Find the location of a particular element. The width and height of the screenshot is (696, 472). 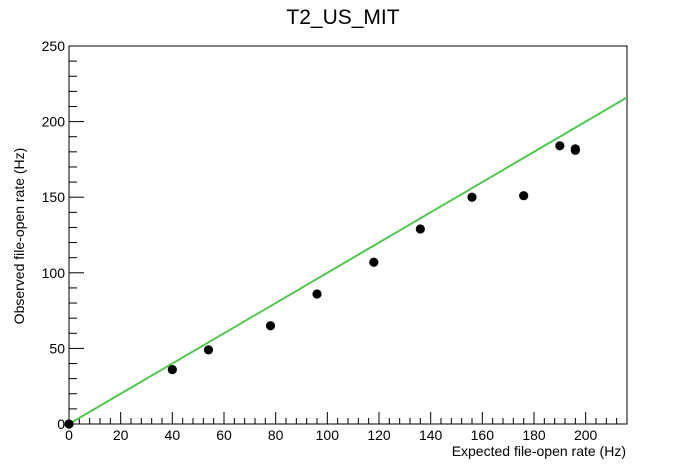

x-tick-label: 140 is located at coordinates (431, 435).